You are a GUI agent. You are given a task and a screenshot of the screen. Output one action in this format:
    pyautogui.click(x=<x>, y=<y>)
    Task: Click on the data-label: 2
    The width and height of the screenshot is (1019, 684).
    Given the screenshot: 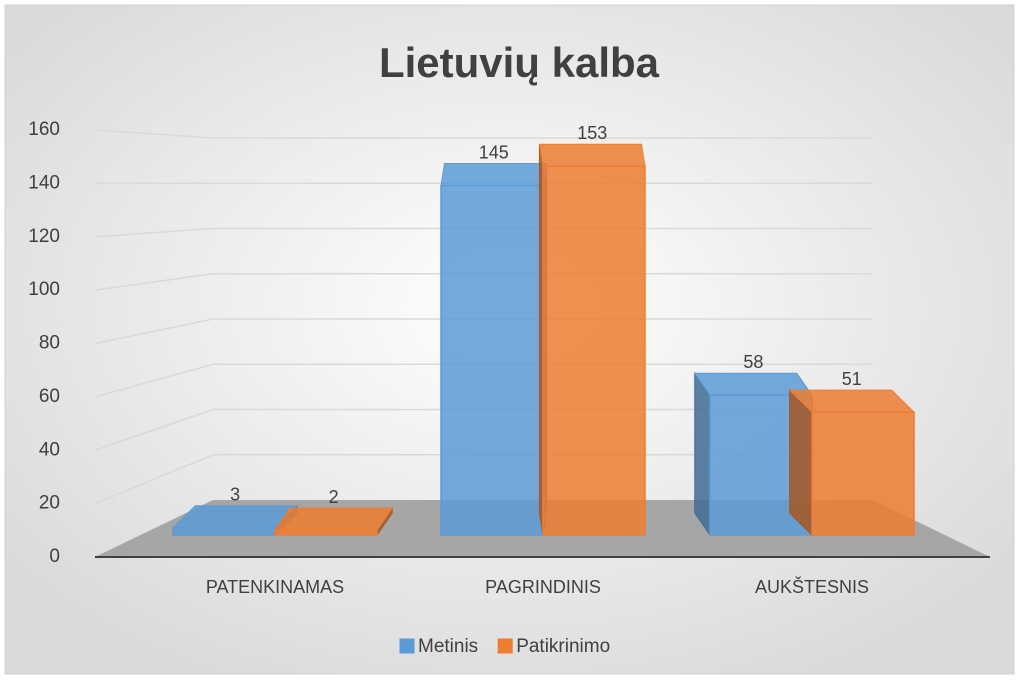 What is the action you would take?
    pyautogui.click(x=334, y=497)
    